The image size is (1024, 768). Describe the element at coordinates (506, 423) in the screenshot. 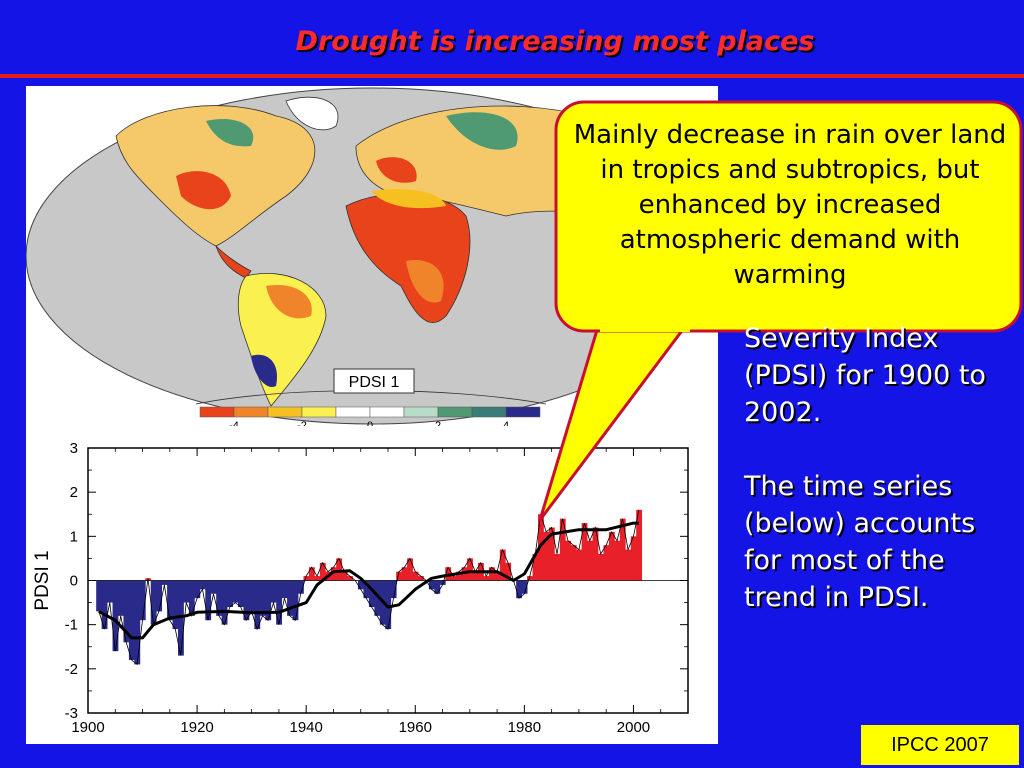

I see `colorbar-tick-label: 4` at that location.